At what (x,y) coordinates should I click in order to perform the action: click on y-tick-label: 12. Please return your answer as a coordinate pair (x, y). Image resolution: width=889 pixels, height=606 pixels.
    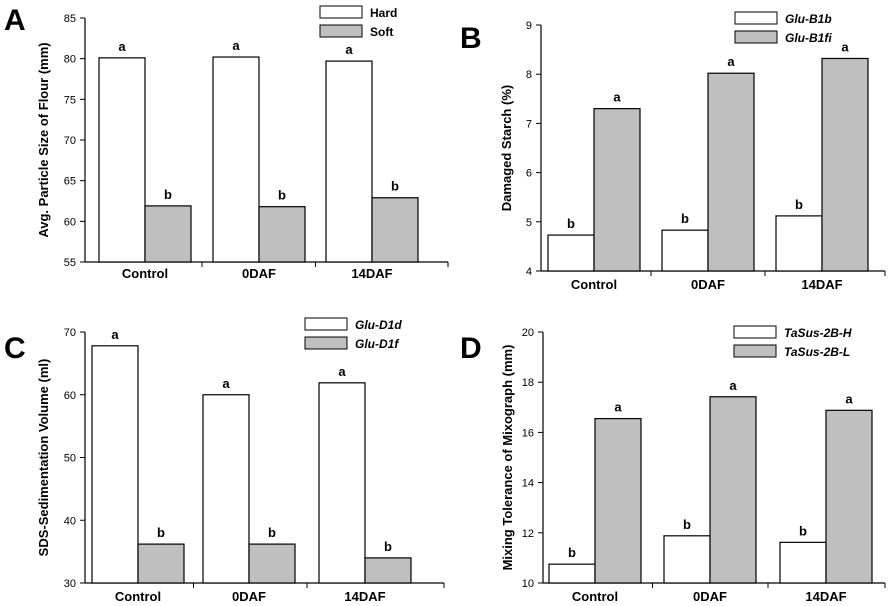
    Looking at the image, I should click on (528, 534).